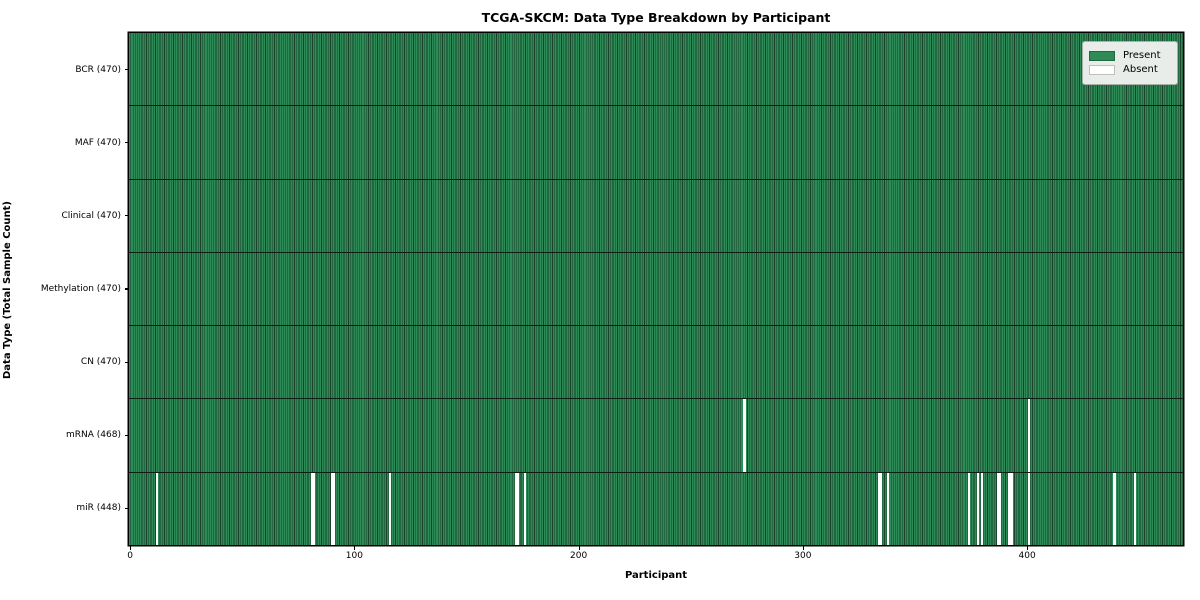 The height and width of the screenshot is (600, 1200). I want to click on heatmap-row-mrna, so click(656, 436).